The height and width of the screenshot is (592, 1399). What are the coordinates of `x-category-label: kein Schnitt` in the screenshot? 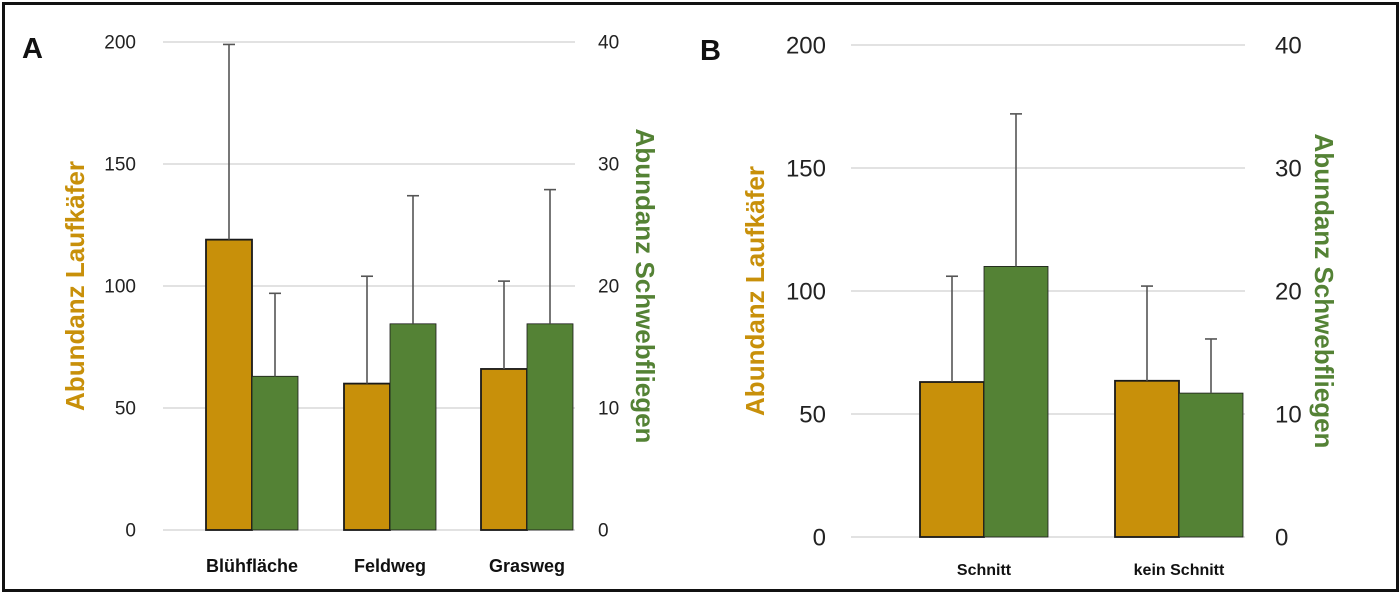 It's located at (1179, 570).